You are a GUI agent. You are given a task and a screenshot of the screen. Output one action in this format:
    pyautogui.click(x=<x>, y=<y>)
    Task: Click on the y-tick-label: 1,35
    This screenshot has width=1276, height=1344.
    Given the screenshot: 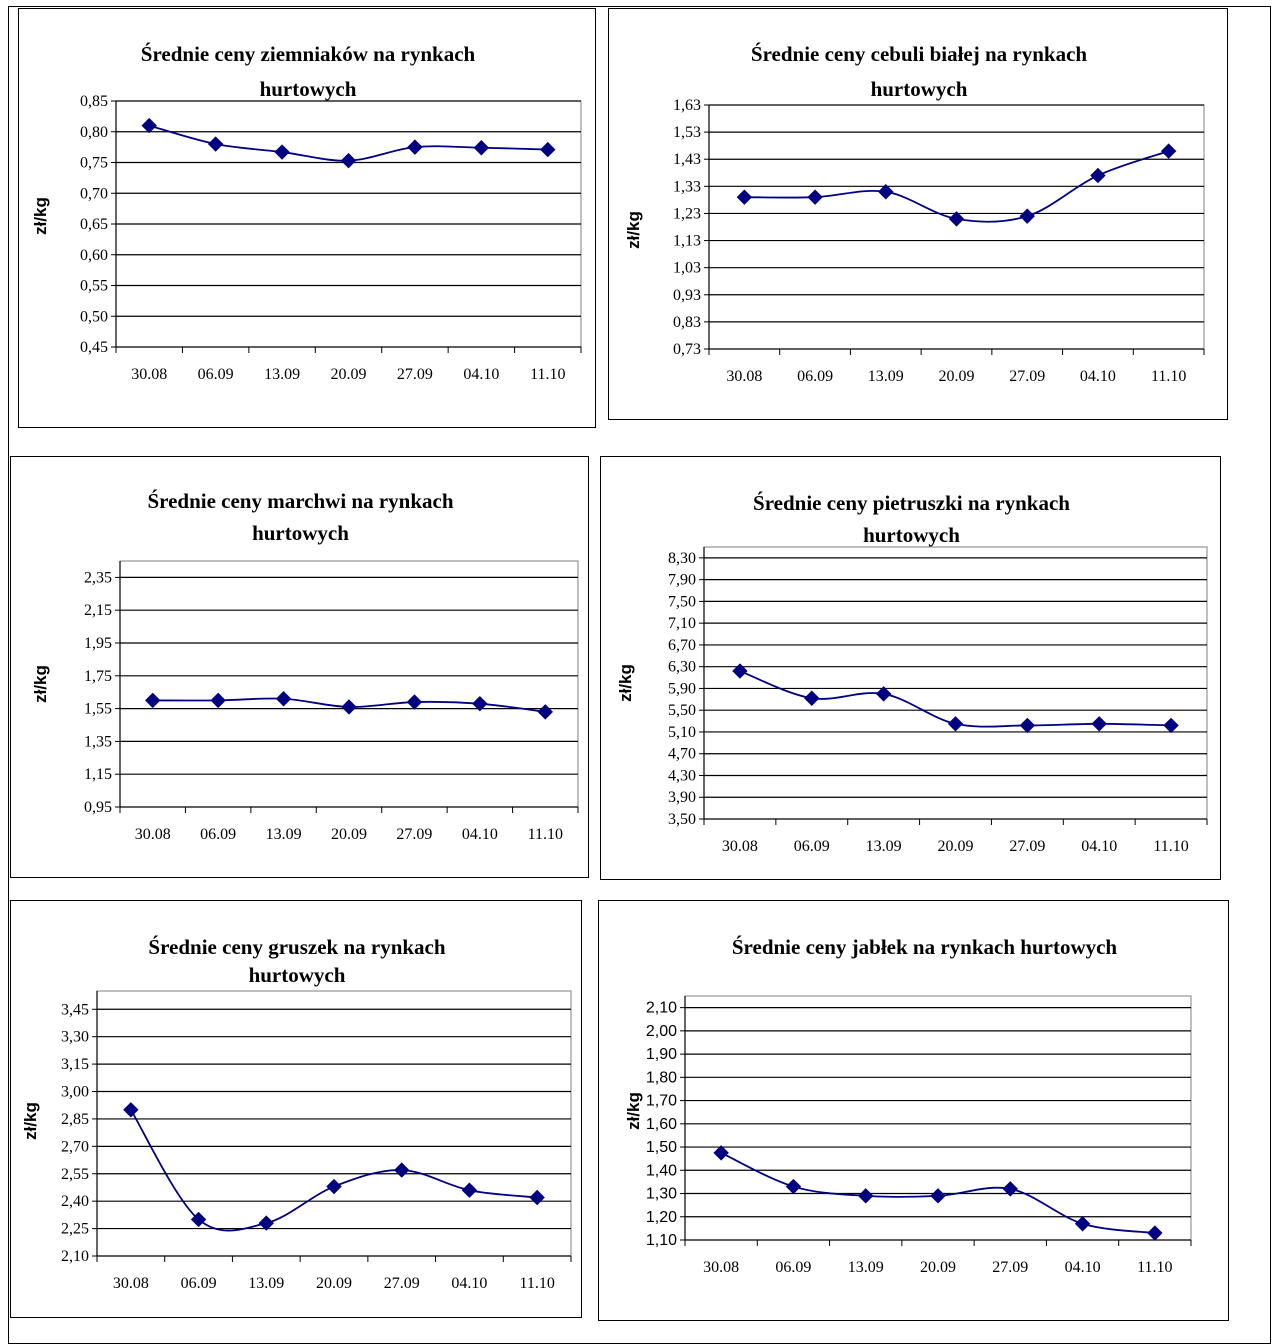 What is the action you would take?
    pyautogui.click(x=98, y=741)
    